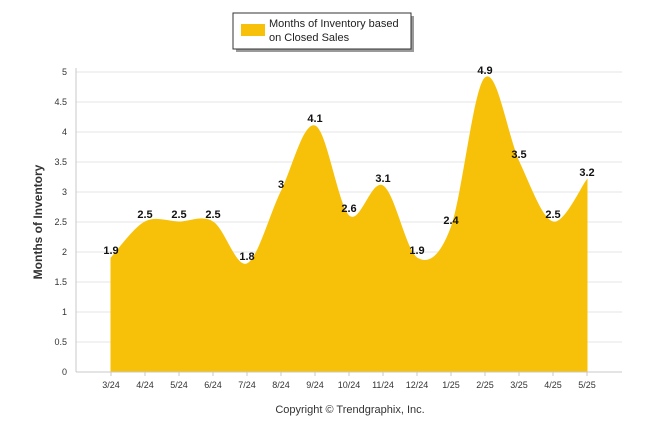 Image resolution: width=646 pixels, height=434 pixels. I want to click on x-tick-label: 5/24, so click(179, 385).